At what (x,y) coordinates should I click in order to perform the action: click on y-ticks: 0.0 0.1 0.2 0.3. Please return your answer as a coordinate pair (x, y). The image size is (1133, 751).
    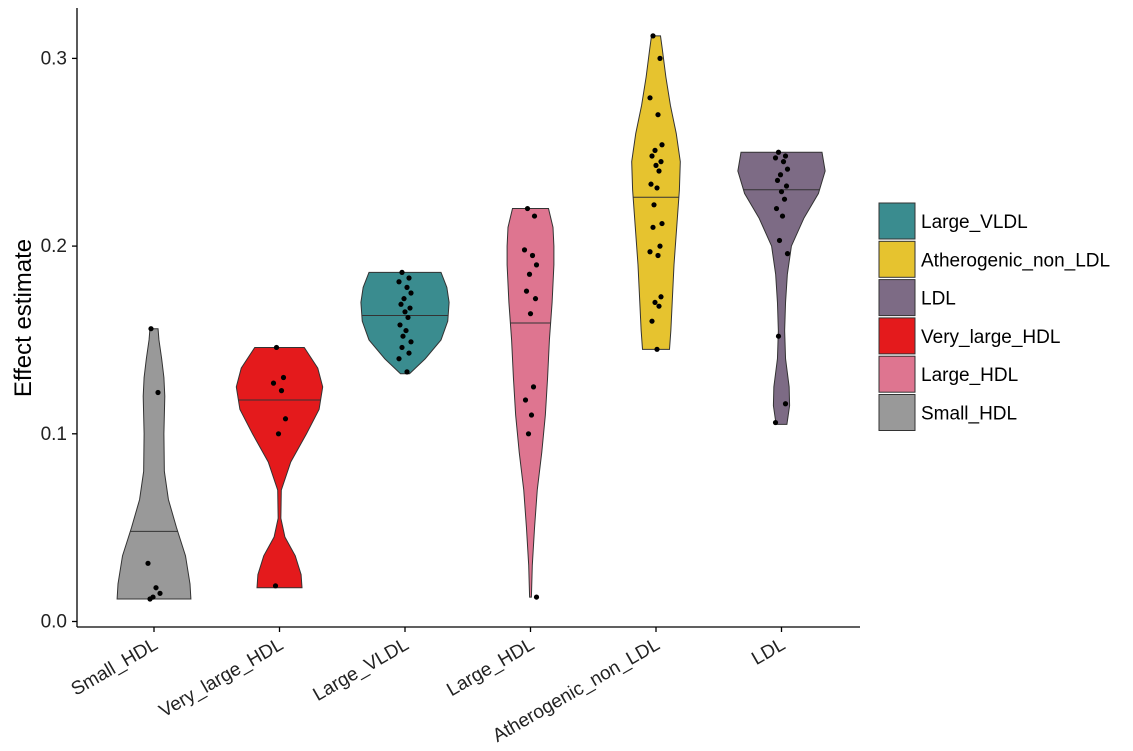
    Looking at the image, I should click on (59, 340).